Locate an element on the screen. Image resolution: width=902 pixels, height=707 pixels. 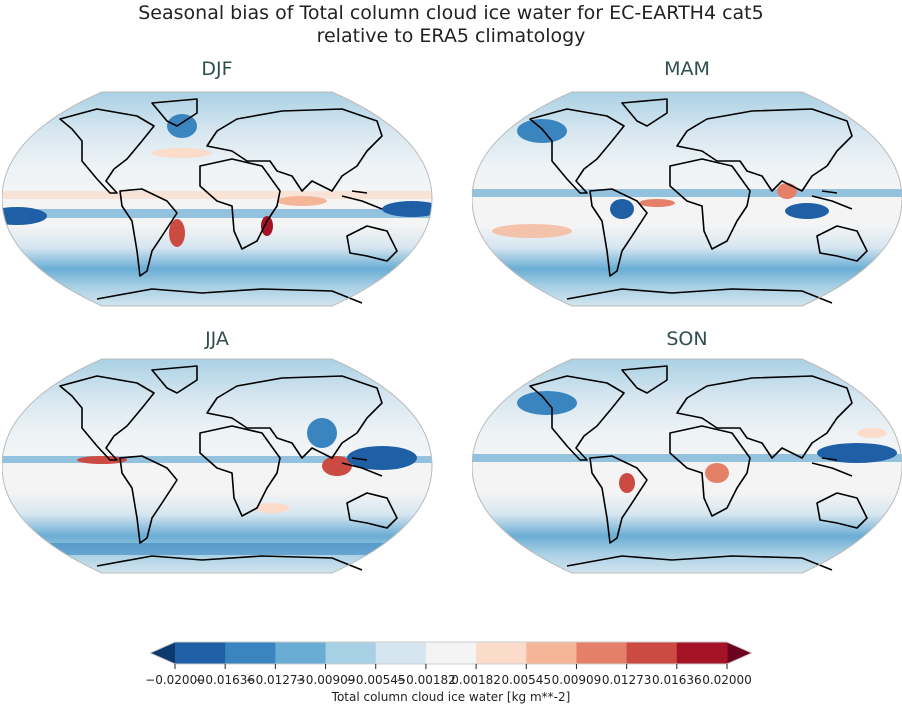
colorbar-tick-label: 0.00909 is located at coordinates (576, 680).